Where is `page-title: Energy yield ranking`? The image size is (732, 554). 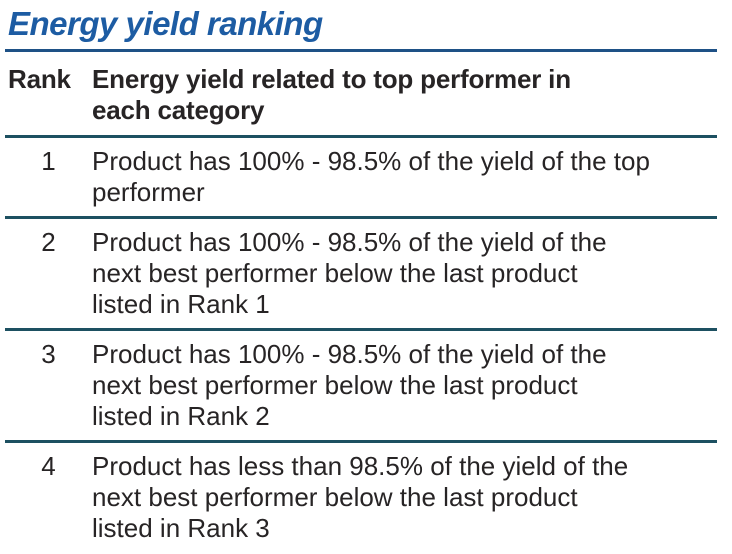
page-title: Energy yield ranking is located at coordinates (165, 23).